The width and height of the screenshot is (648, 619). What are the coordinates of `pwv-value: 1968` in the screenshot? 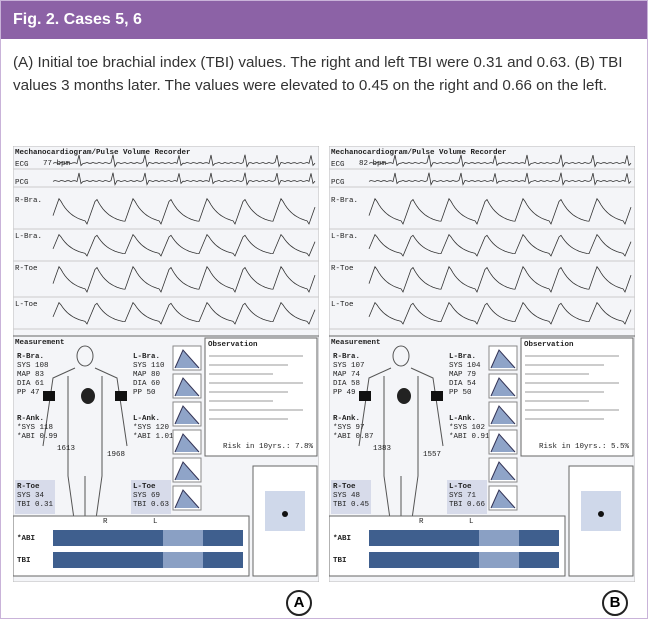 It's located at (116, 455).